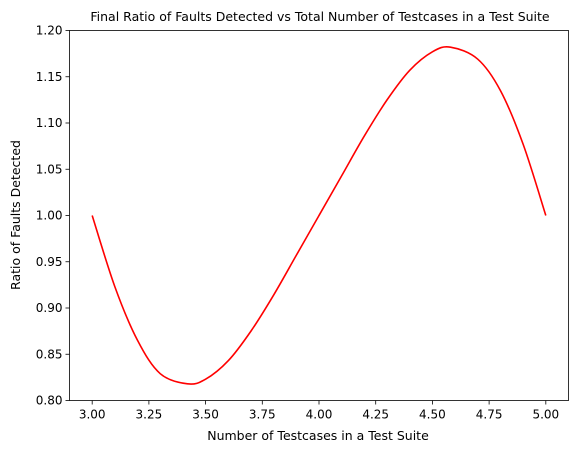  What do you see at coordinates (489, 415) in the screenshot?
I see `x-tick-label: 4.75` at bounding box center [489, 415].